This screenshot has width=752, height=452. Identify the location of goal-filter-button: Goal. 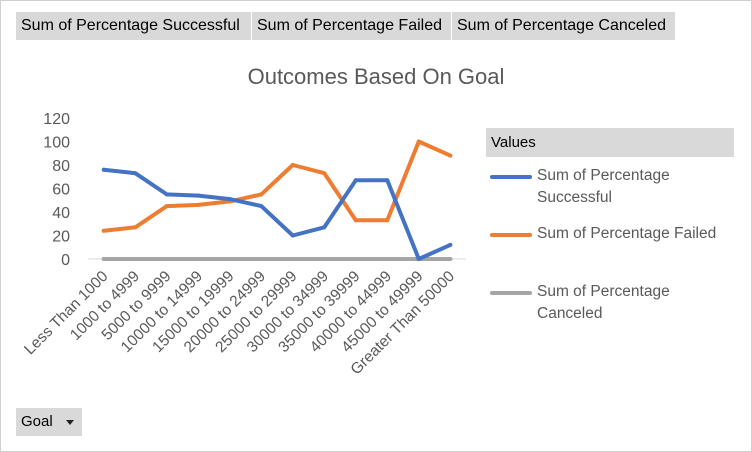
(49, 422).